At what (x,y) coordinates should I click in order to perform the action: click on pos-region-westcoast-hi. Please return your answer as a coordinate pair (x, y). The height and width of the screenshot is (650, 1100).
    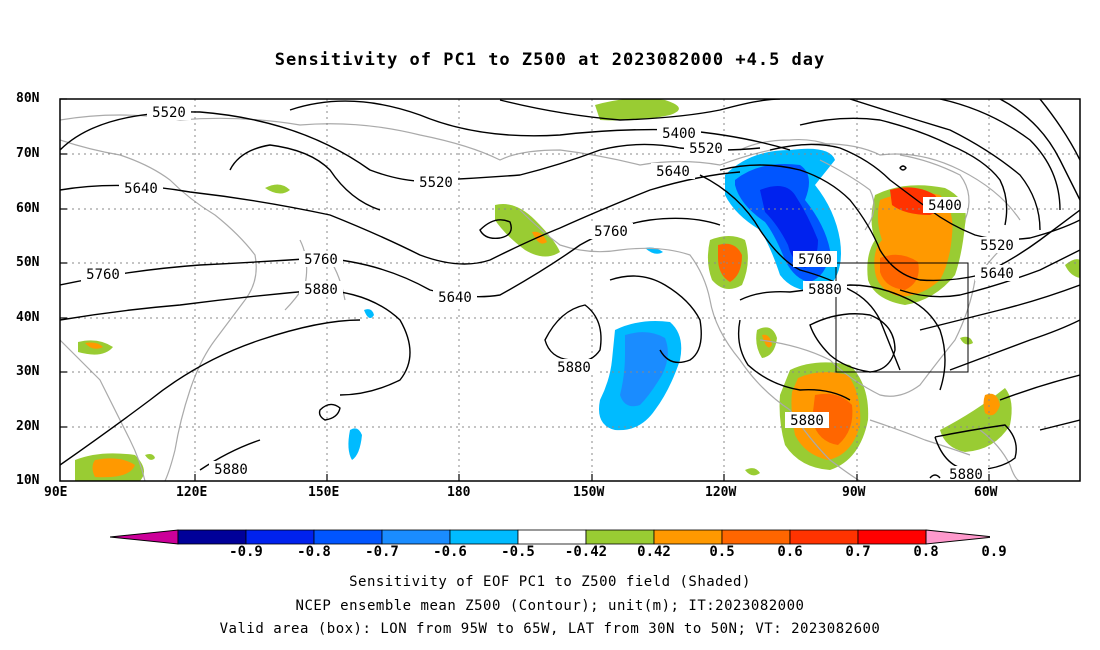
    Looking at the image, I should click on (730, 262).